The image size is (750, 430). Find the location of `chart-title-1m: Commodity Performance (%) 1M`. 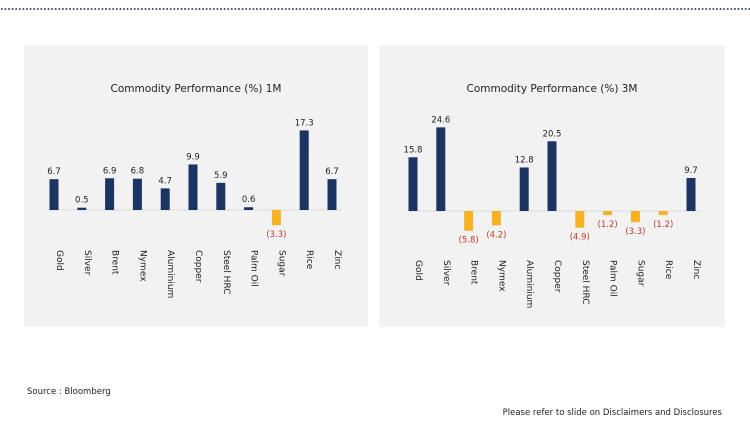

chart-title-1m: Commodity Performance (%) 1M is located at coordinates (196, 89).